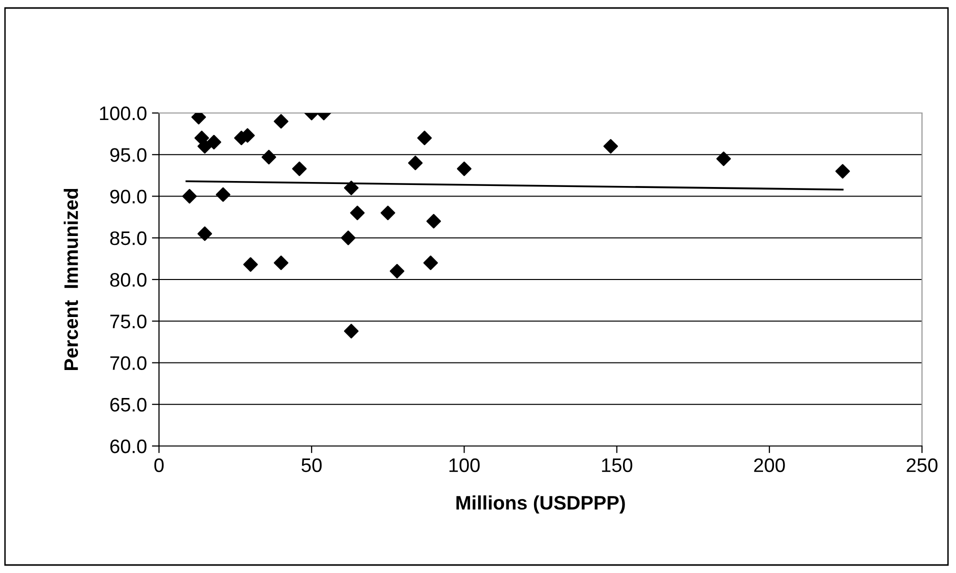  What do you see at coordinates (128, 279) in the screenshot?
I see `y-tick-label: 80.0` at bounding box center [128, 279].